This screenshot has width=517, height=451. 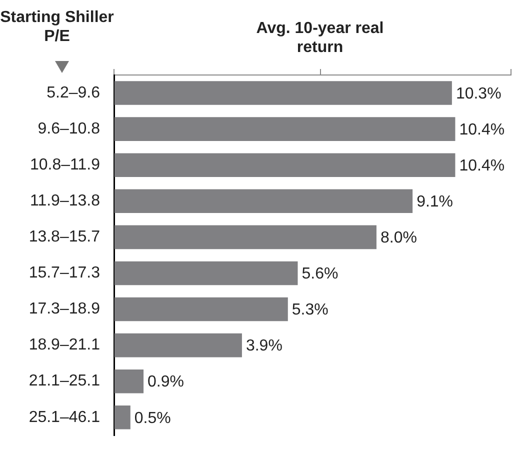 What do you see at coordinates (166, 382) in the screenshot?
I see `data-label: 0.9%` at bounding box center [166, 382].